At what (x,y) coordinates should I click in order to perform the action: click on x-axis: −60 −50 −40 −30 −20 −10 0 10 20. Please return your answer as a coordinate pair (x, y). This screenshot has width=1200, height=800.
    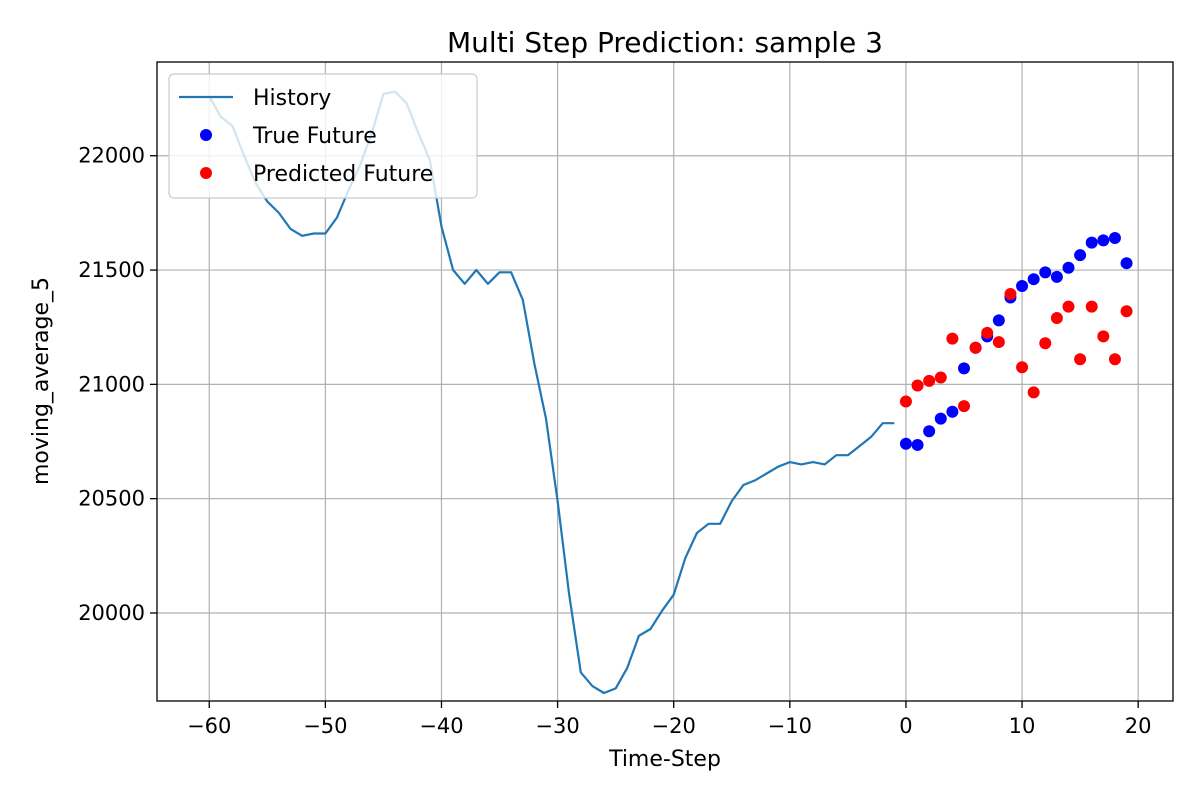
    Looking at the image, I should click on (669, 719).